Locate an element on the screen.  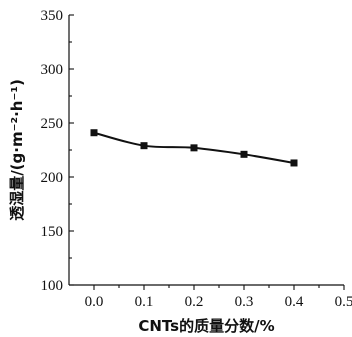
y-tick-label: 100 is located at coordinates (52, 286).